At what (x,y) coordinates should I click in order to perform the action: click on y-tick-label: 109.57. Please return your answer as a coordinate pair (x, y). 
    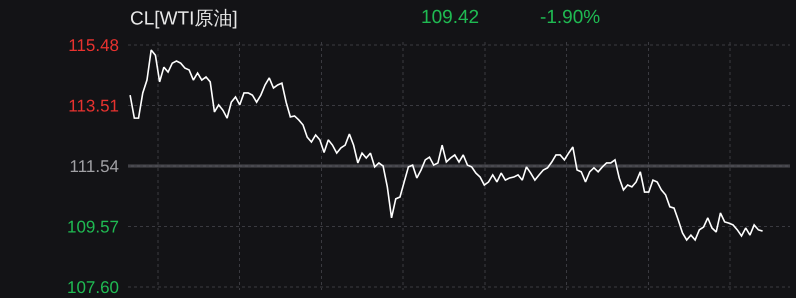
    Looking at the image, I should click on (93, 226).